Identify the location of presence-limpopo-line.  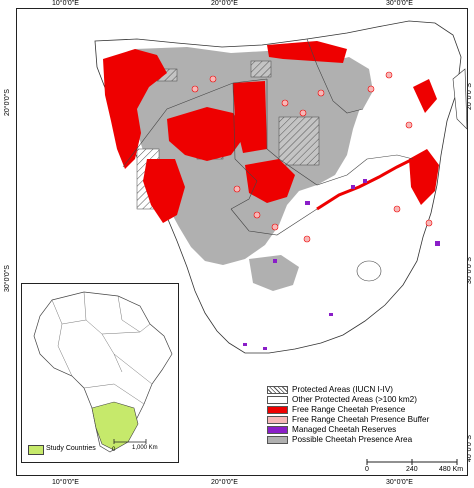
(365, 184).